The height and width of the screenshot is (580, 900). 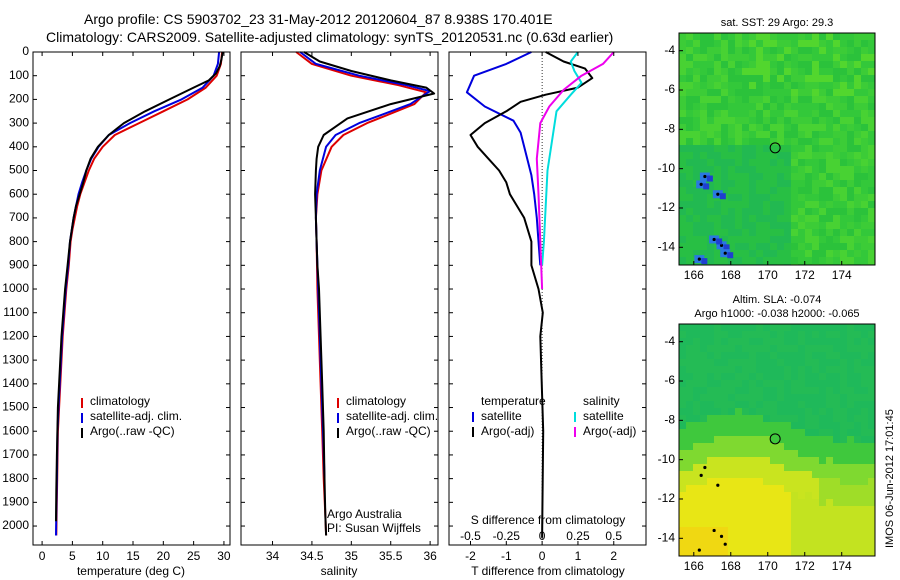 What do you see at coordinates (15, 288) in the screenshot?
I see `depth-tick-label: 1000` at bounding box center [15, 288].